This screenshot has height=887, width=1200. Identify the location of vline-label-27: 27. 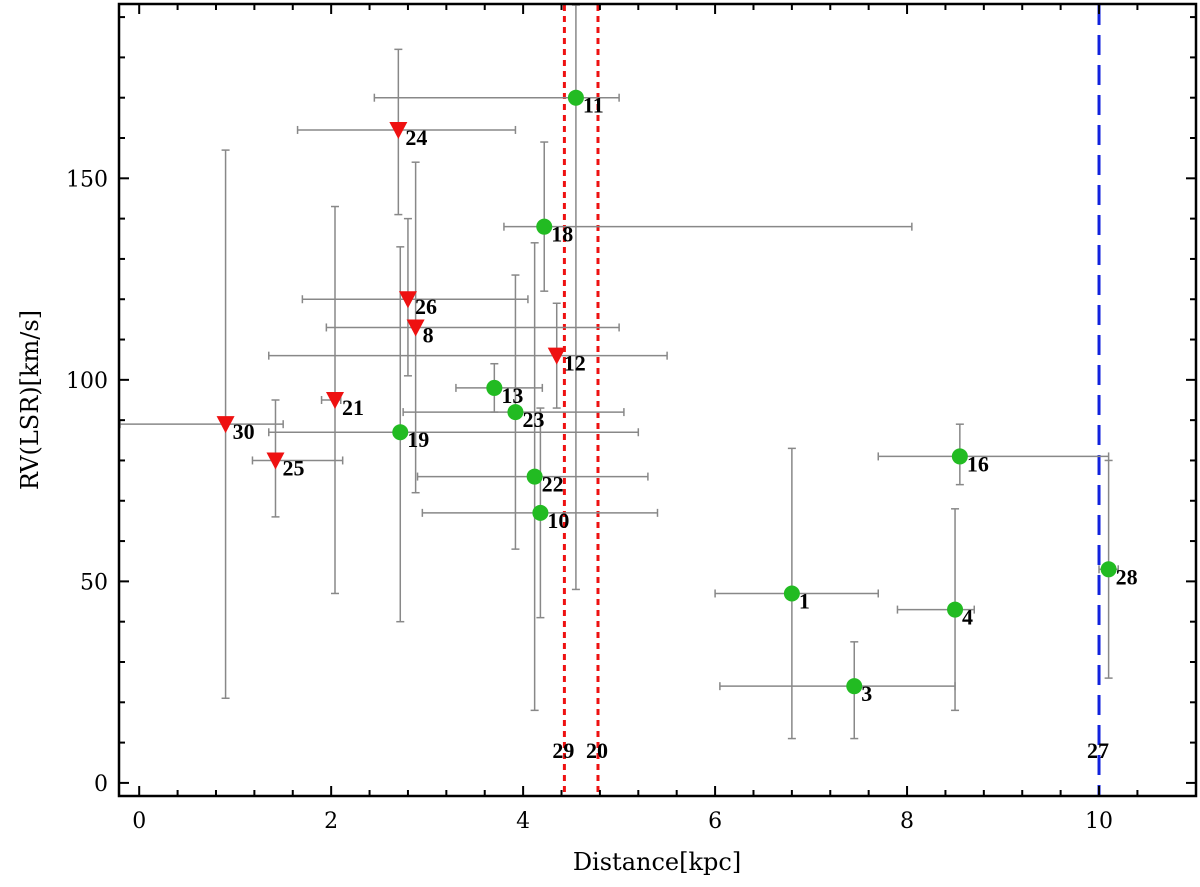
(1098, 750).